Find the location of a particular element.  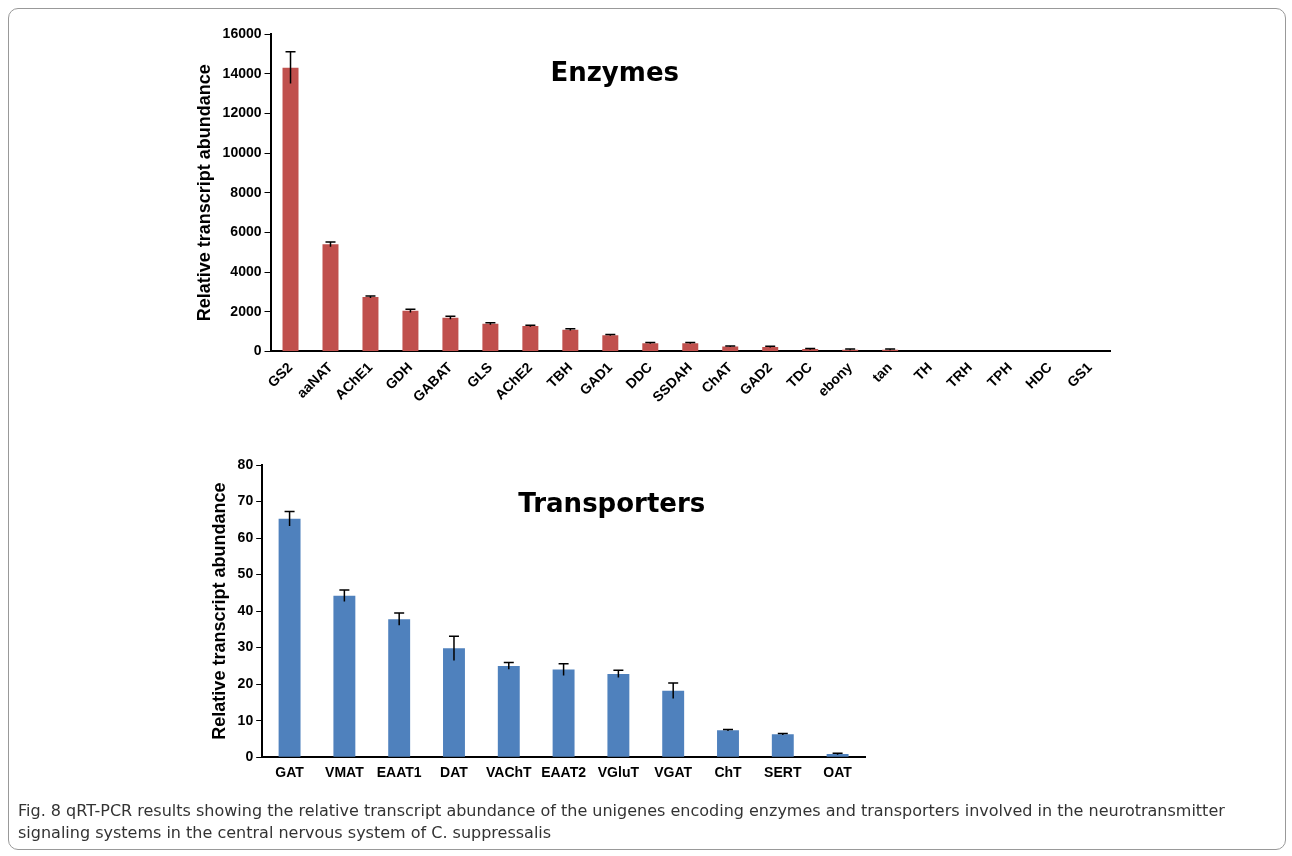

y-tick-label: 10 is located at coordinates (245, 719).